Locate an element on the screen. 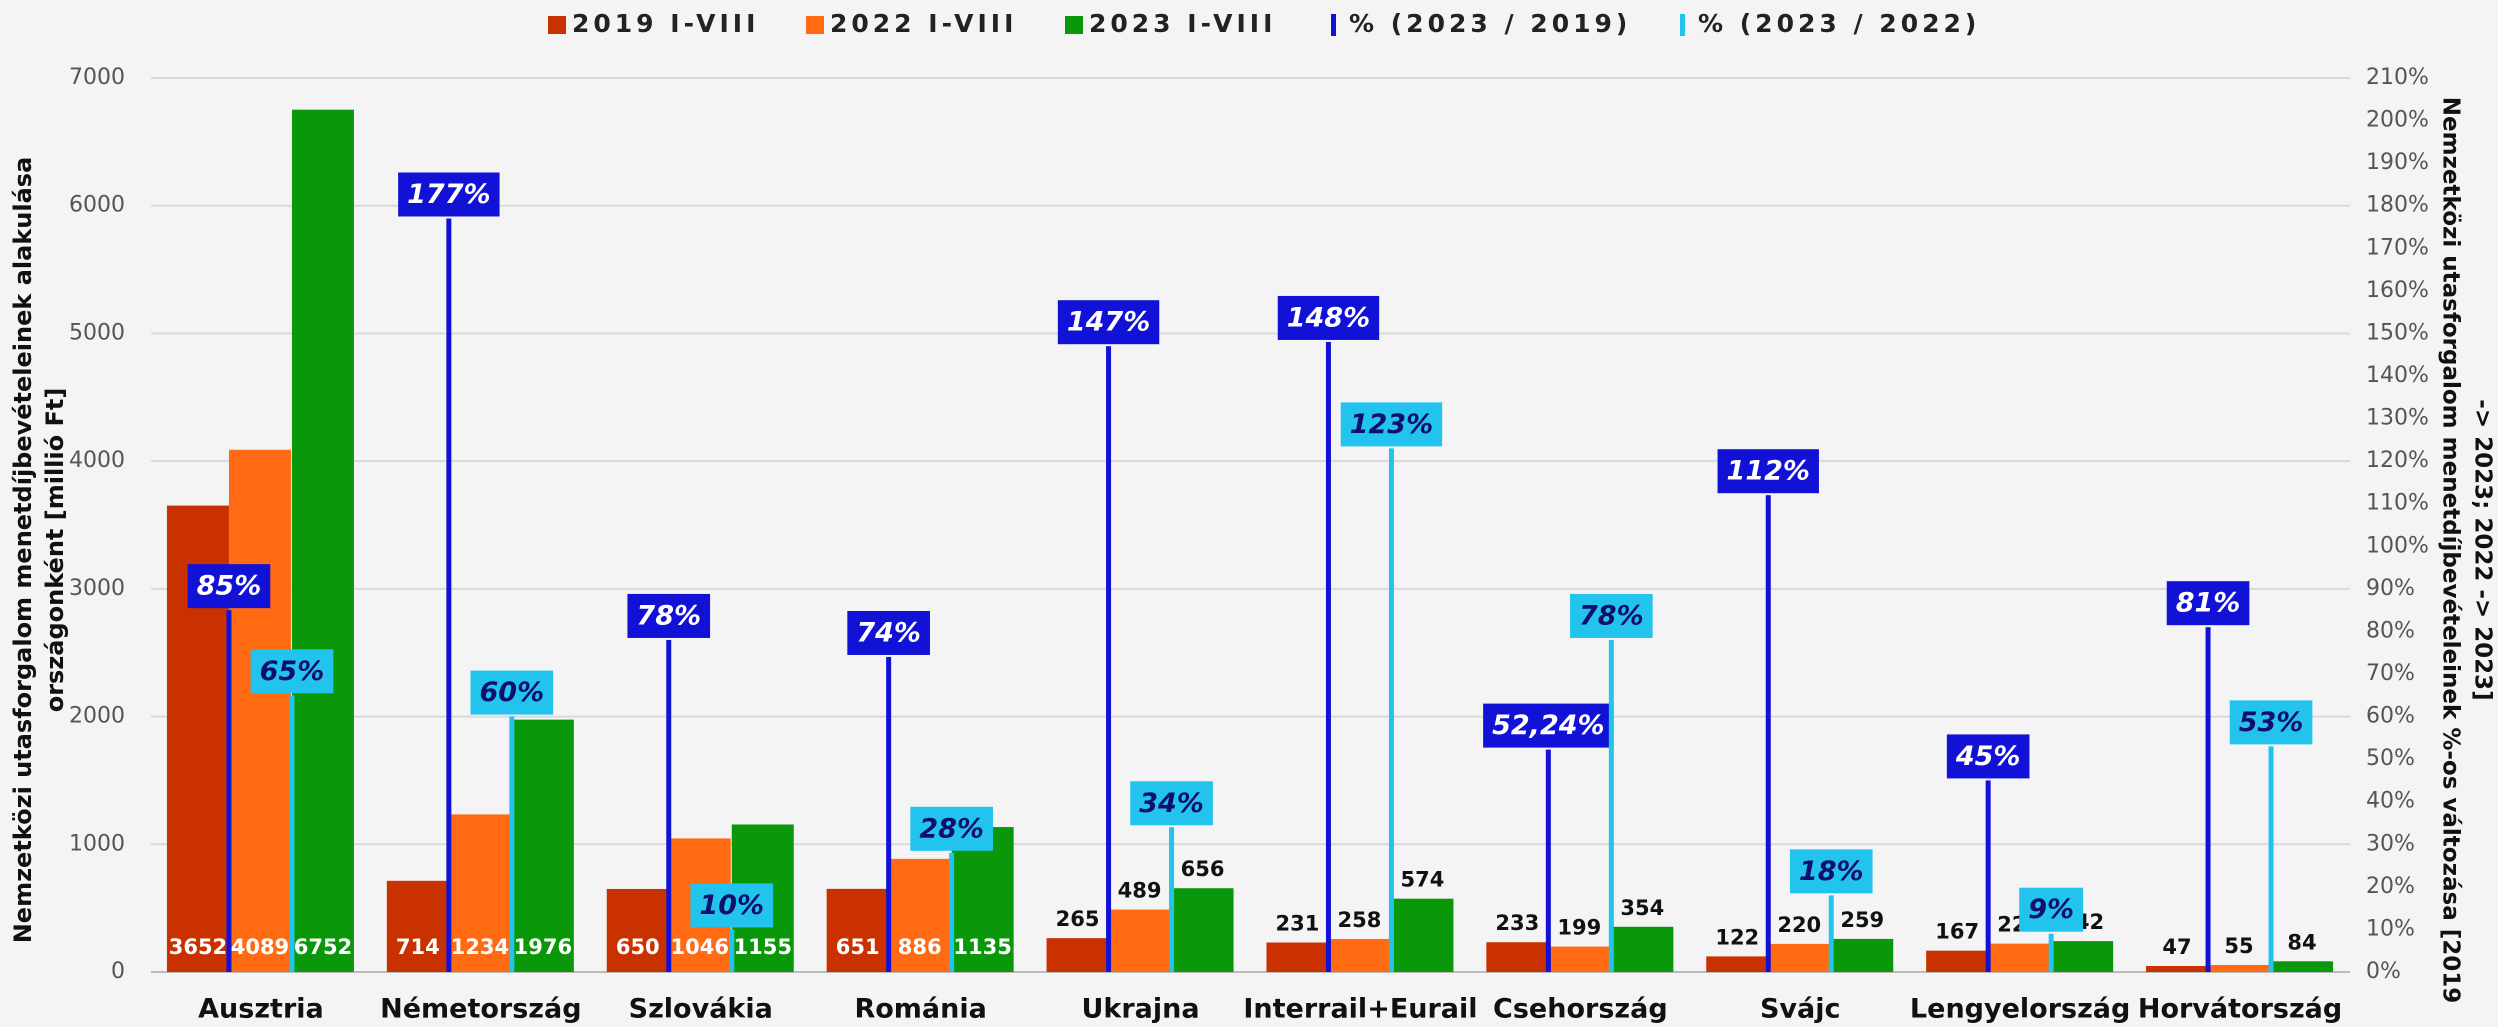 The height and width of the screenshot is (1027, 2498). pct-label: 18% is located at coordinates (1831, 871).